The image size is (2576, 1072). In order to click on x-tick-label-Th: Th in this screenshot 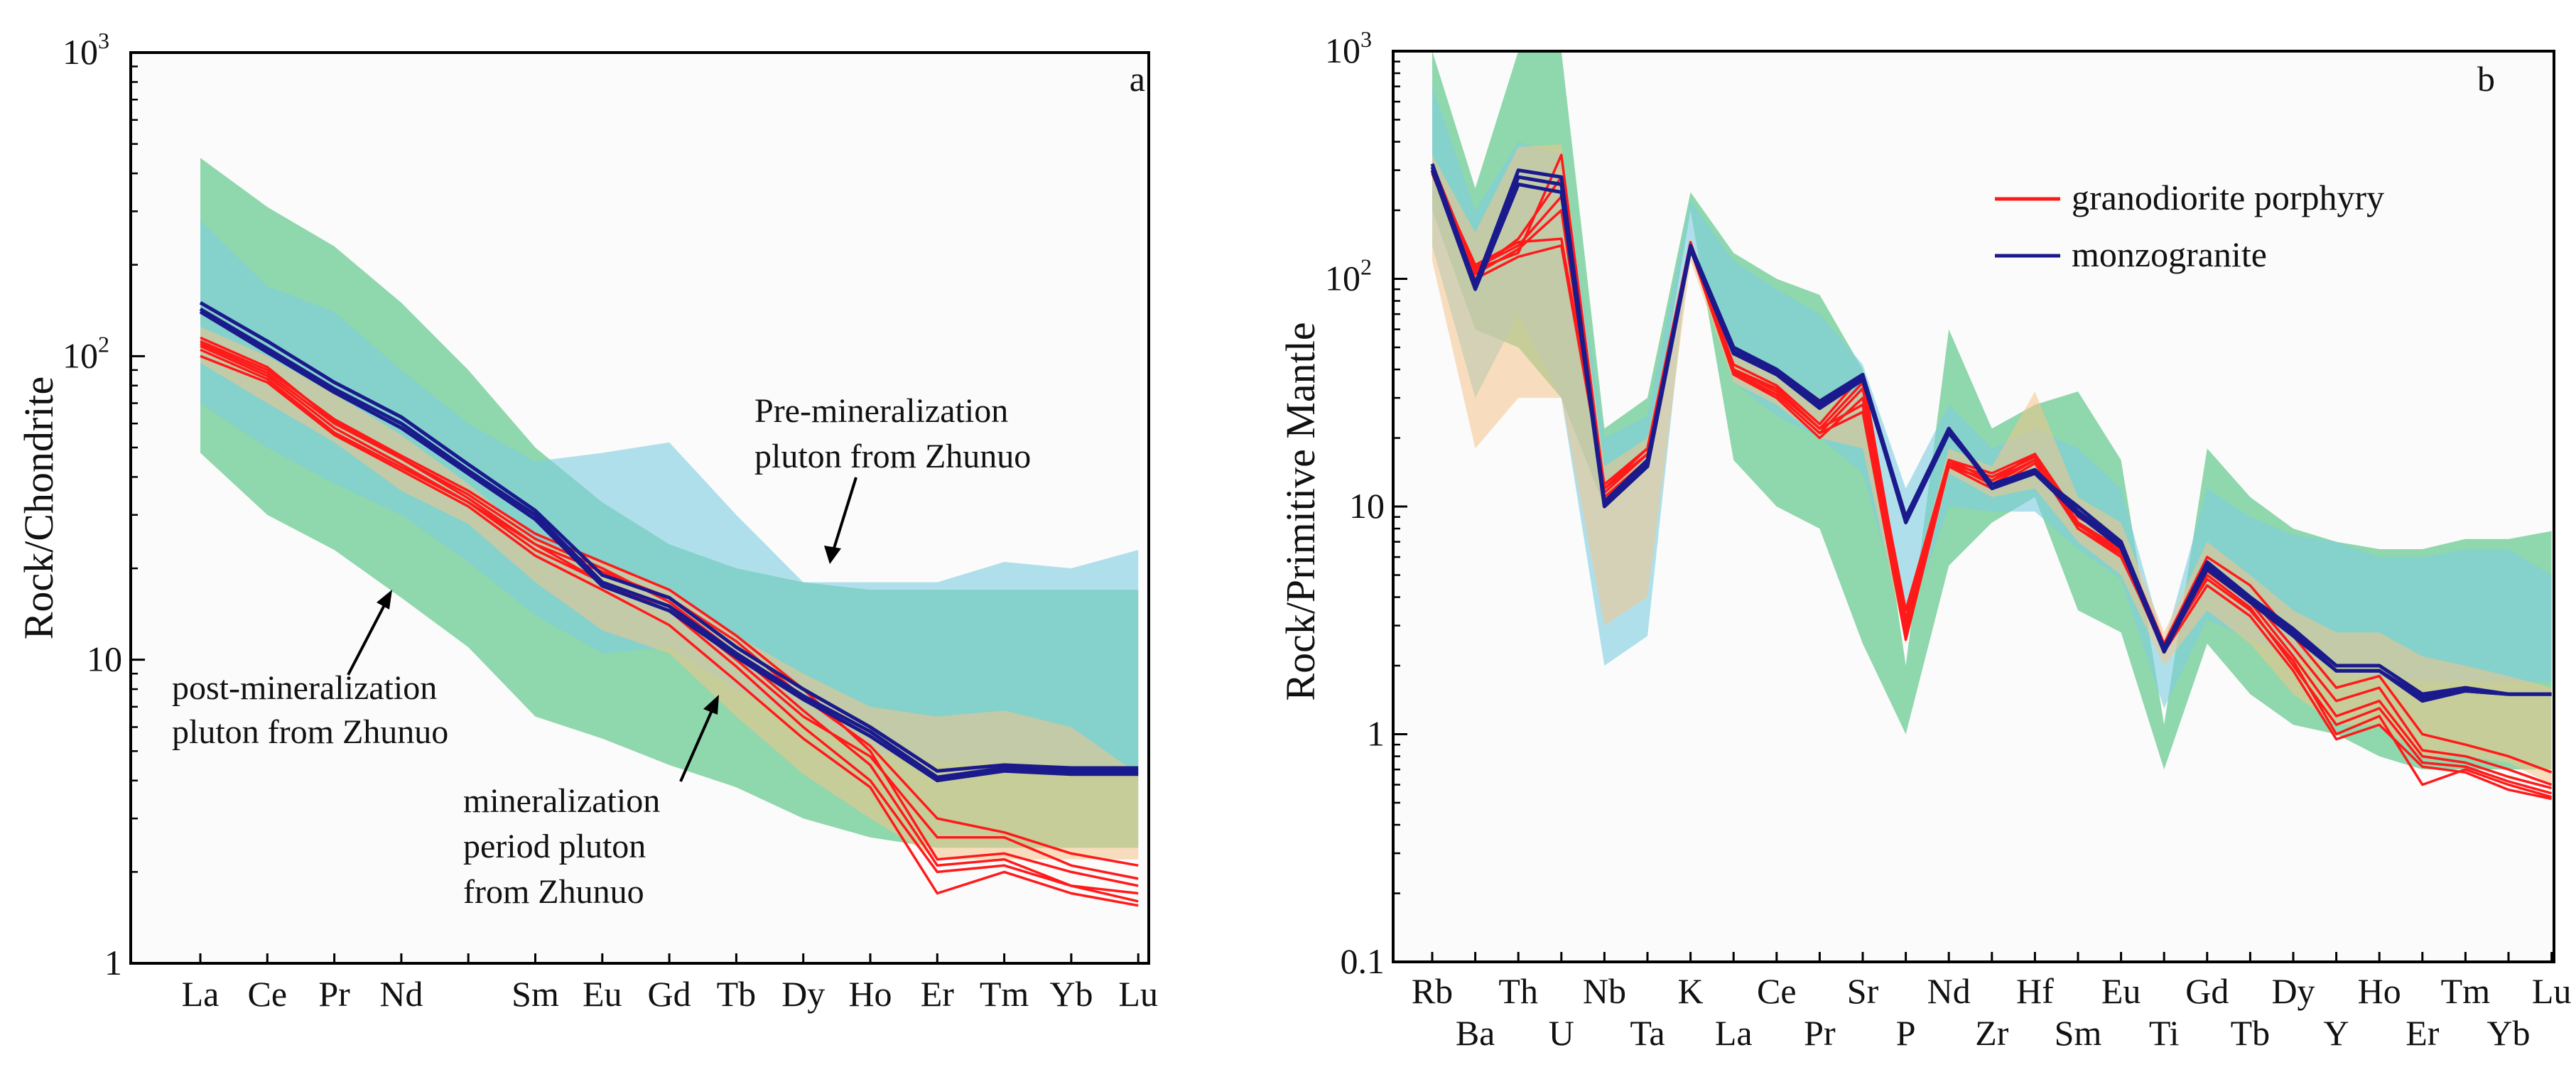, I will do `click(1518, 991)`.